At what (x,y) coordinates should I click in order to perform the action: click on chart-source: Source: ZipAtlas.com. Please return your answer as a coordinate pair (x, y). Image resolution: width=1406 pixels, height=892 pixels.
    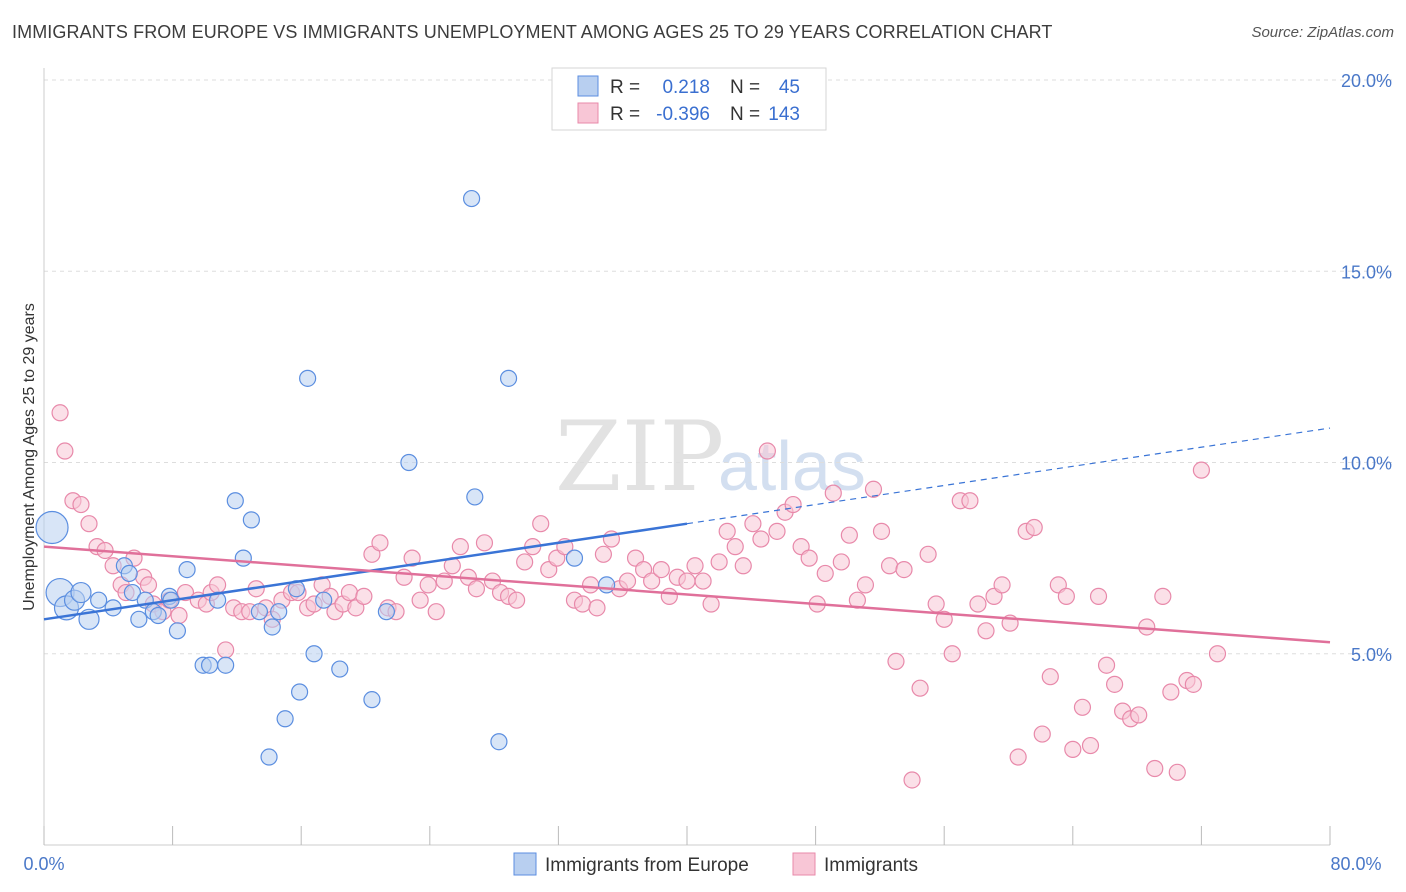
    Looking at the image, I should click on (1322, 32).